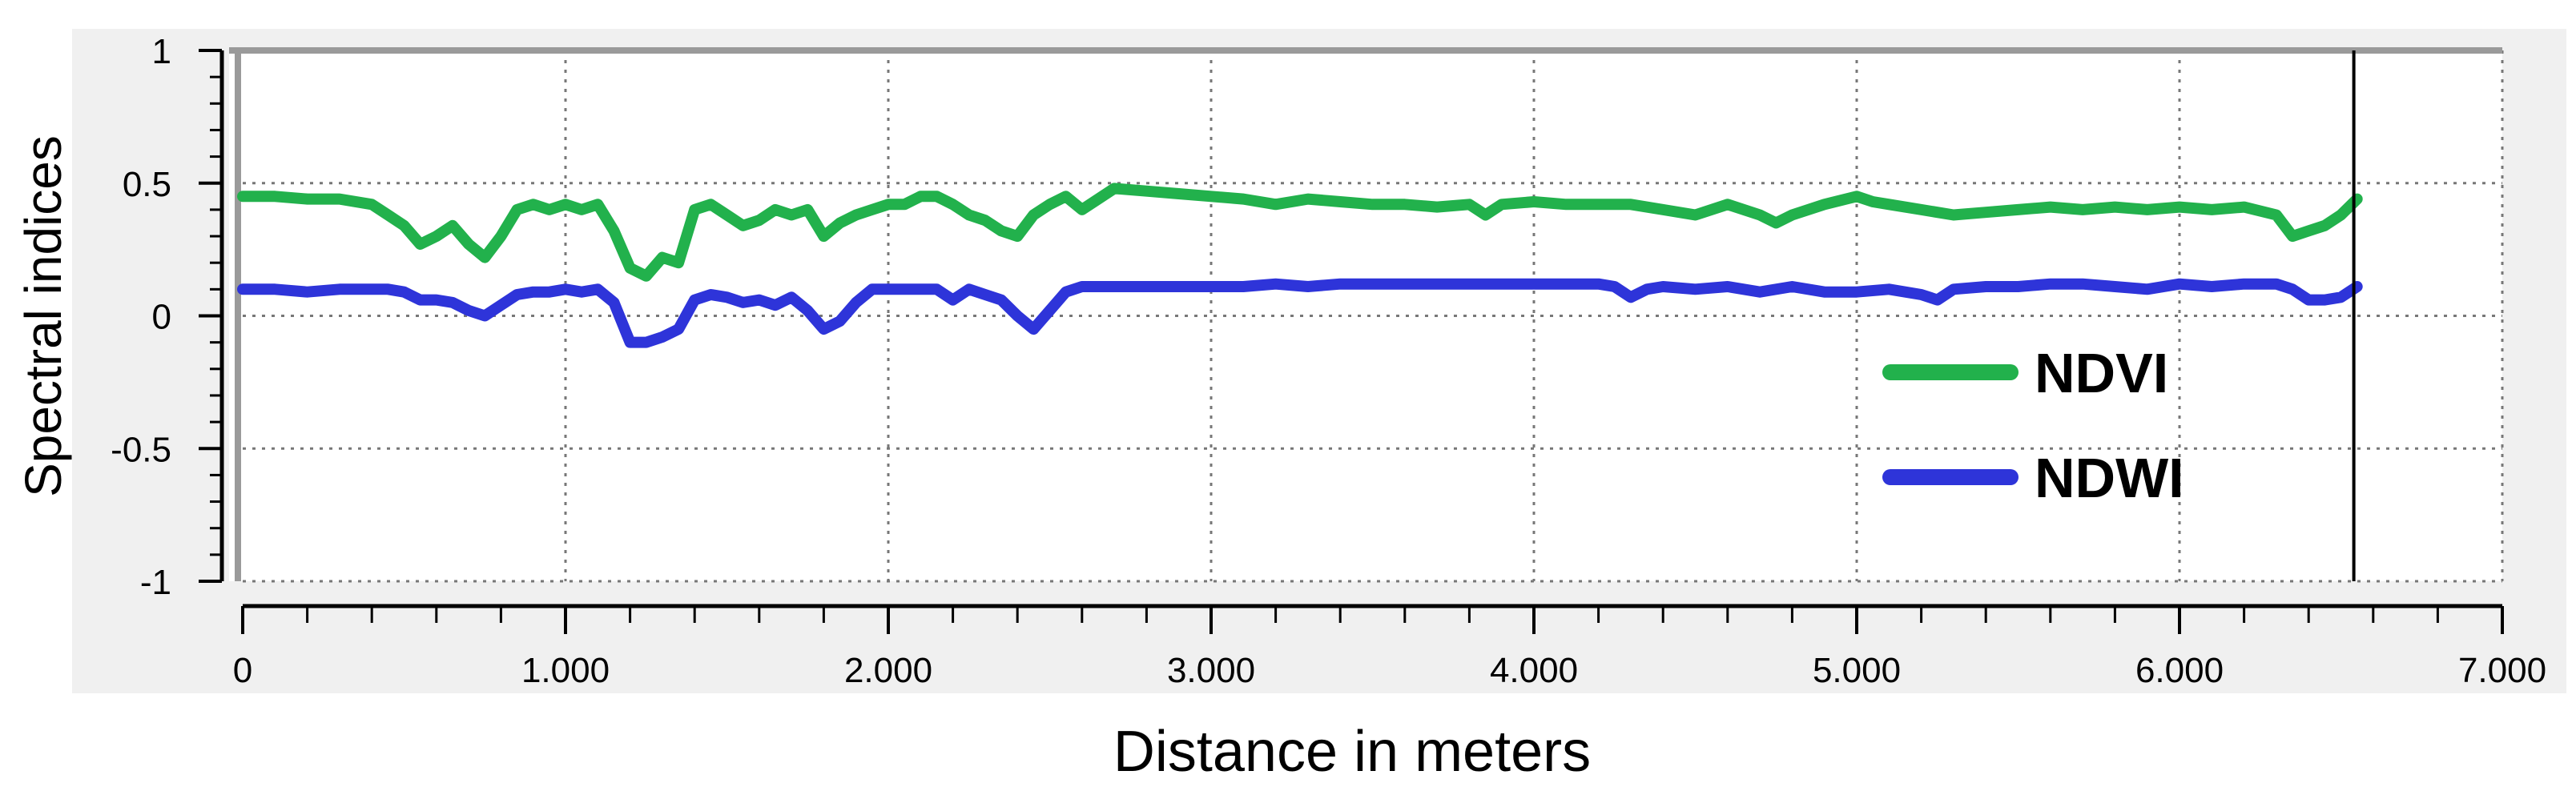 The width and height of the screenshot is (2576, 807). Describe the element at coordinates (2110, 478) in the screenshot. I see `legend-label-ndwi: NDWI` at that location.